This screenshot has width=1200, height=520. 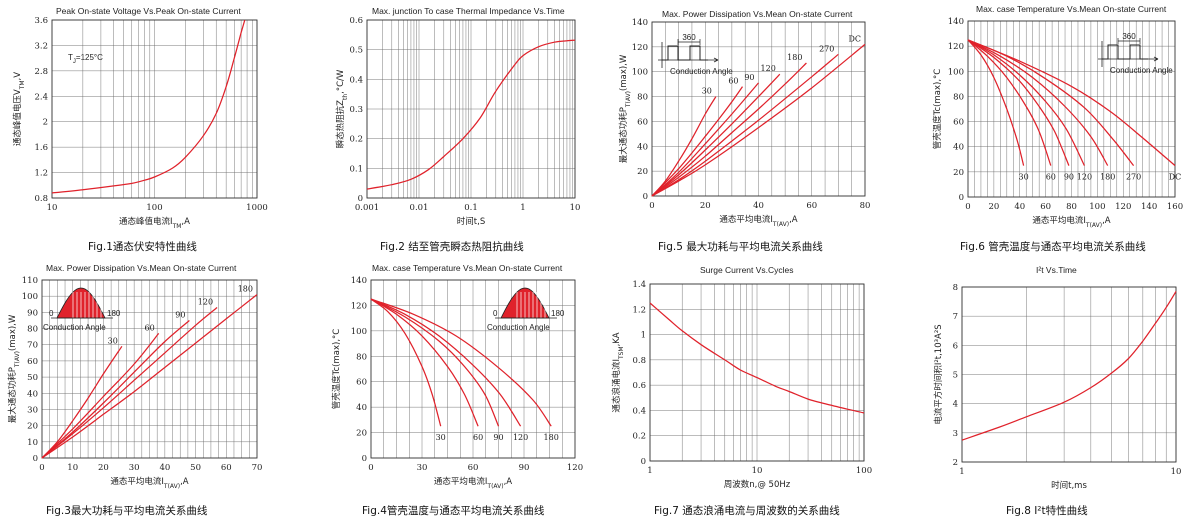 I want to click on x-tick-label: 90, so click(x=524, y=468).